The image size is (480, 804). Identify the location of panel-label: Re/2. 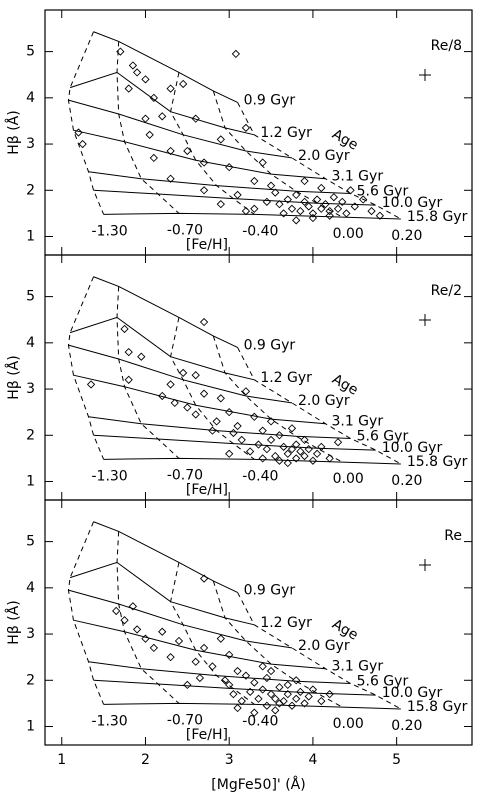
(446, 291).